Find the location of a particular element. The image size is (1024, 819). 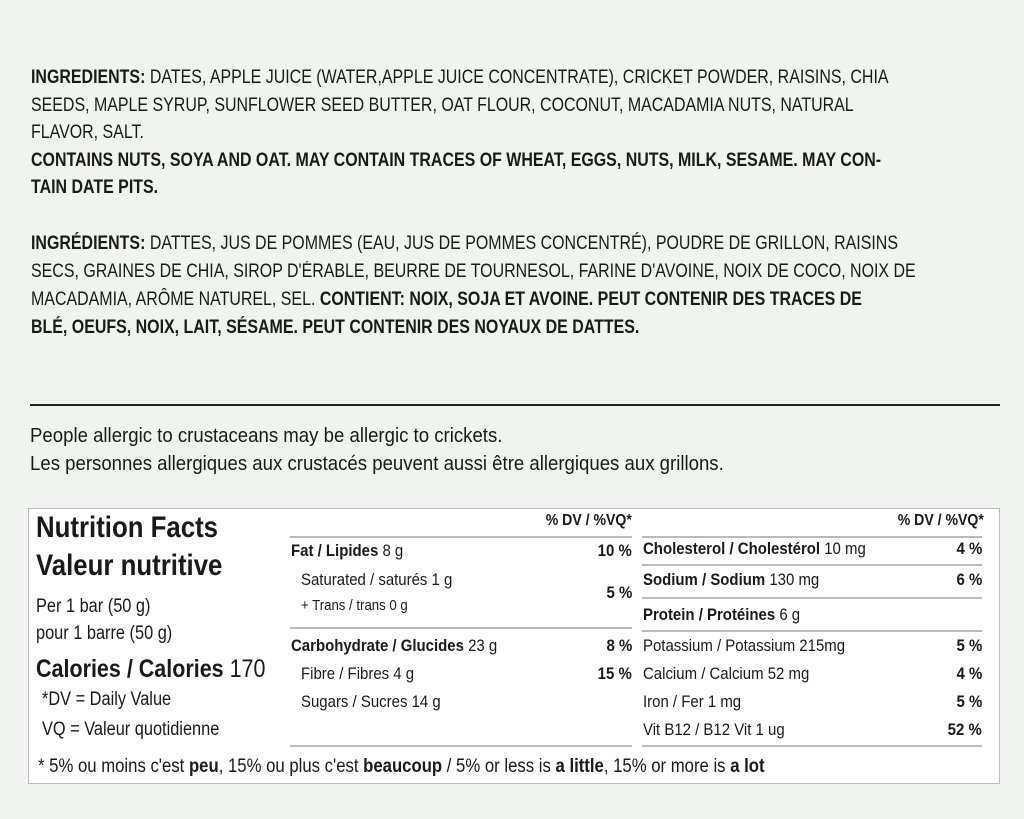

nutrient-cholesterol: Cholesterol / Cholestérol 10 mg is located at coordinates (754, 549).